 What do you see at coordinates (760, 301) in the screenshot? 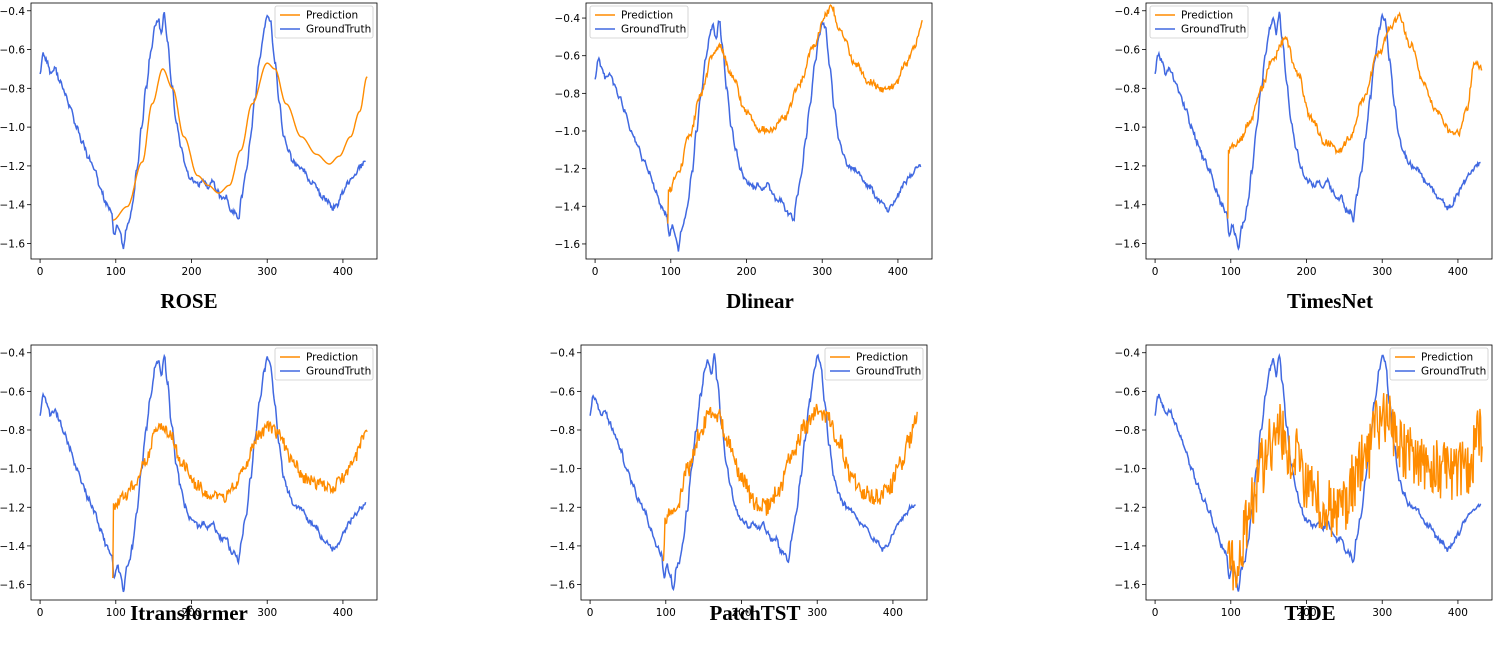
I see `chart-title: Dlinear` at bounding box center [760, 301].